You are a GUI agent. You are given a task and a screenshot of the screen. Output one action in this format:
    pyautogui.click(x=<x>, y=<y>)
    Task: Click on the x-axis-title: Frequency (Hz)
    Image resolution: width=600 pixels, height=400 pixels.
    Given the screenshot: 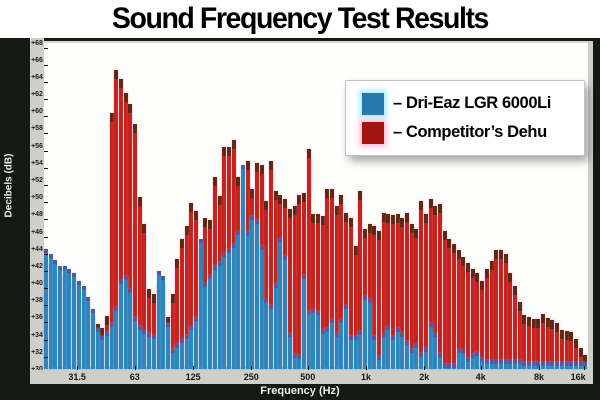 What is the action you would take?
    pyautogui.click(x=300, y=391)
    